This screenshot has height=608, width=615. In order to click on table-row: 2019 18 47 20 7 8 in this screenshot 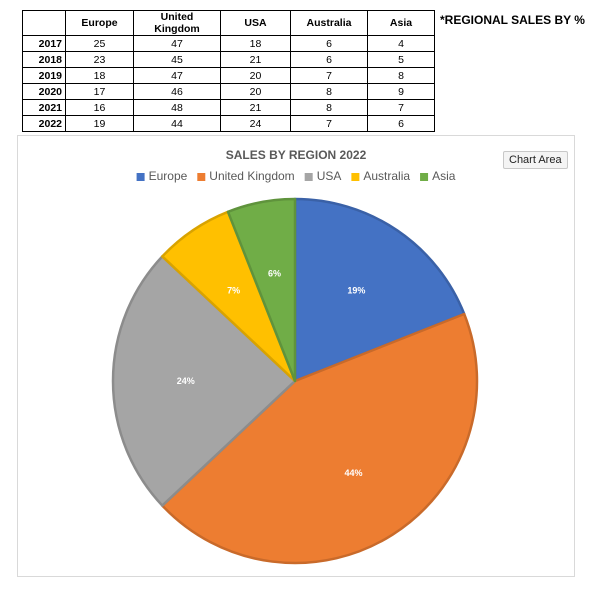, I will do `click(228, 75)`.